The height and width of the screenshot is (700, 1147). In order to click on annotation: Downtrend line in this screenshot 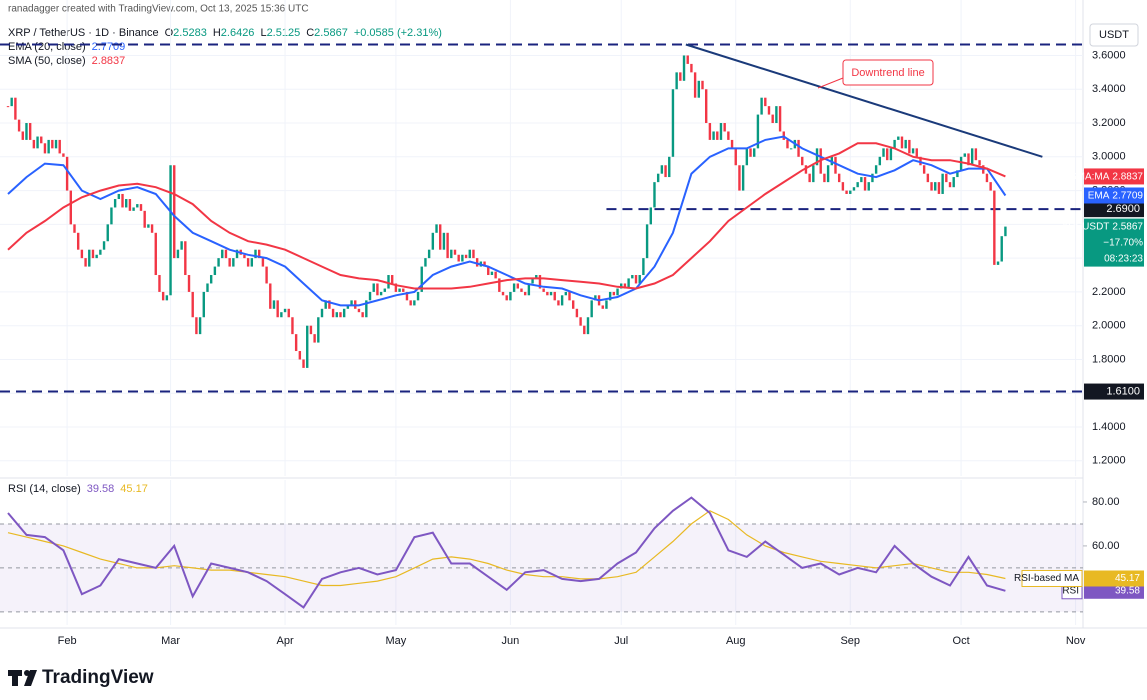, I will do `click(887, 73)`.